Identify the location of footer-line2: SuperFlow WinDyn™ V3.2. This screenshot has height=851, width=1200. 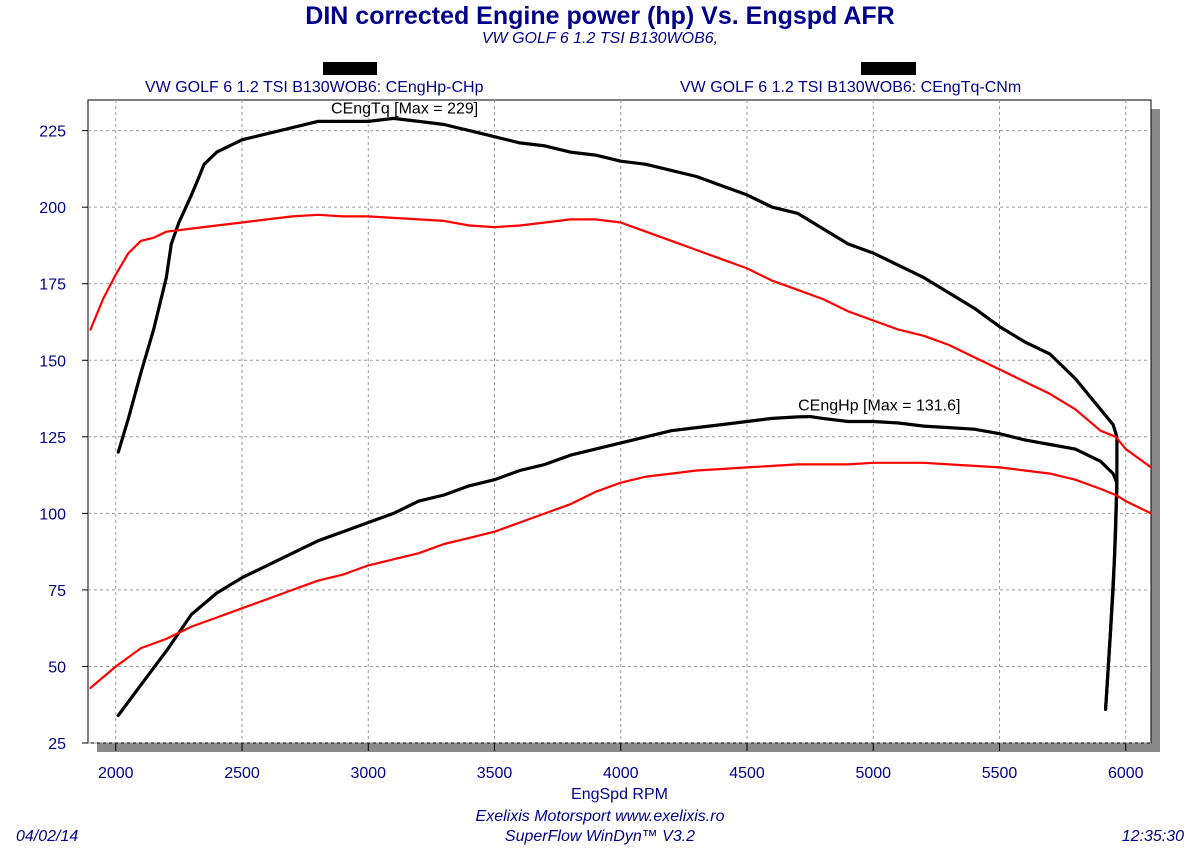
(600, 836).